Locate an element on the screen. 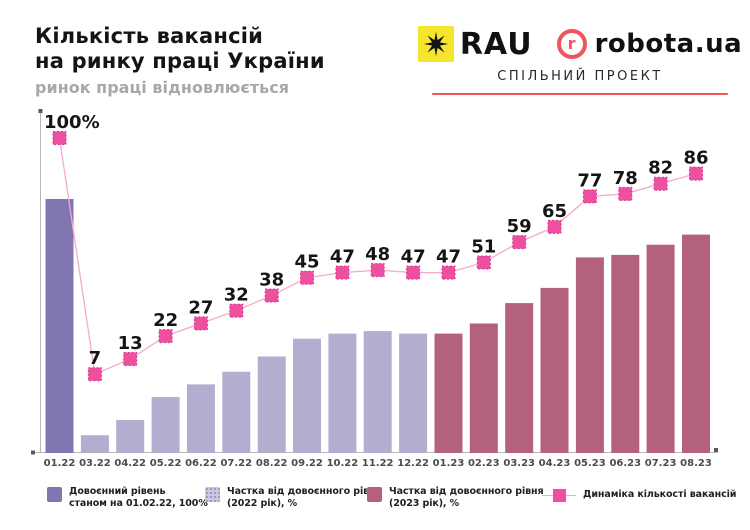 This screenshot has height=530, width=750. trend-marker-04.22 is located at coordinates (130, 359).